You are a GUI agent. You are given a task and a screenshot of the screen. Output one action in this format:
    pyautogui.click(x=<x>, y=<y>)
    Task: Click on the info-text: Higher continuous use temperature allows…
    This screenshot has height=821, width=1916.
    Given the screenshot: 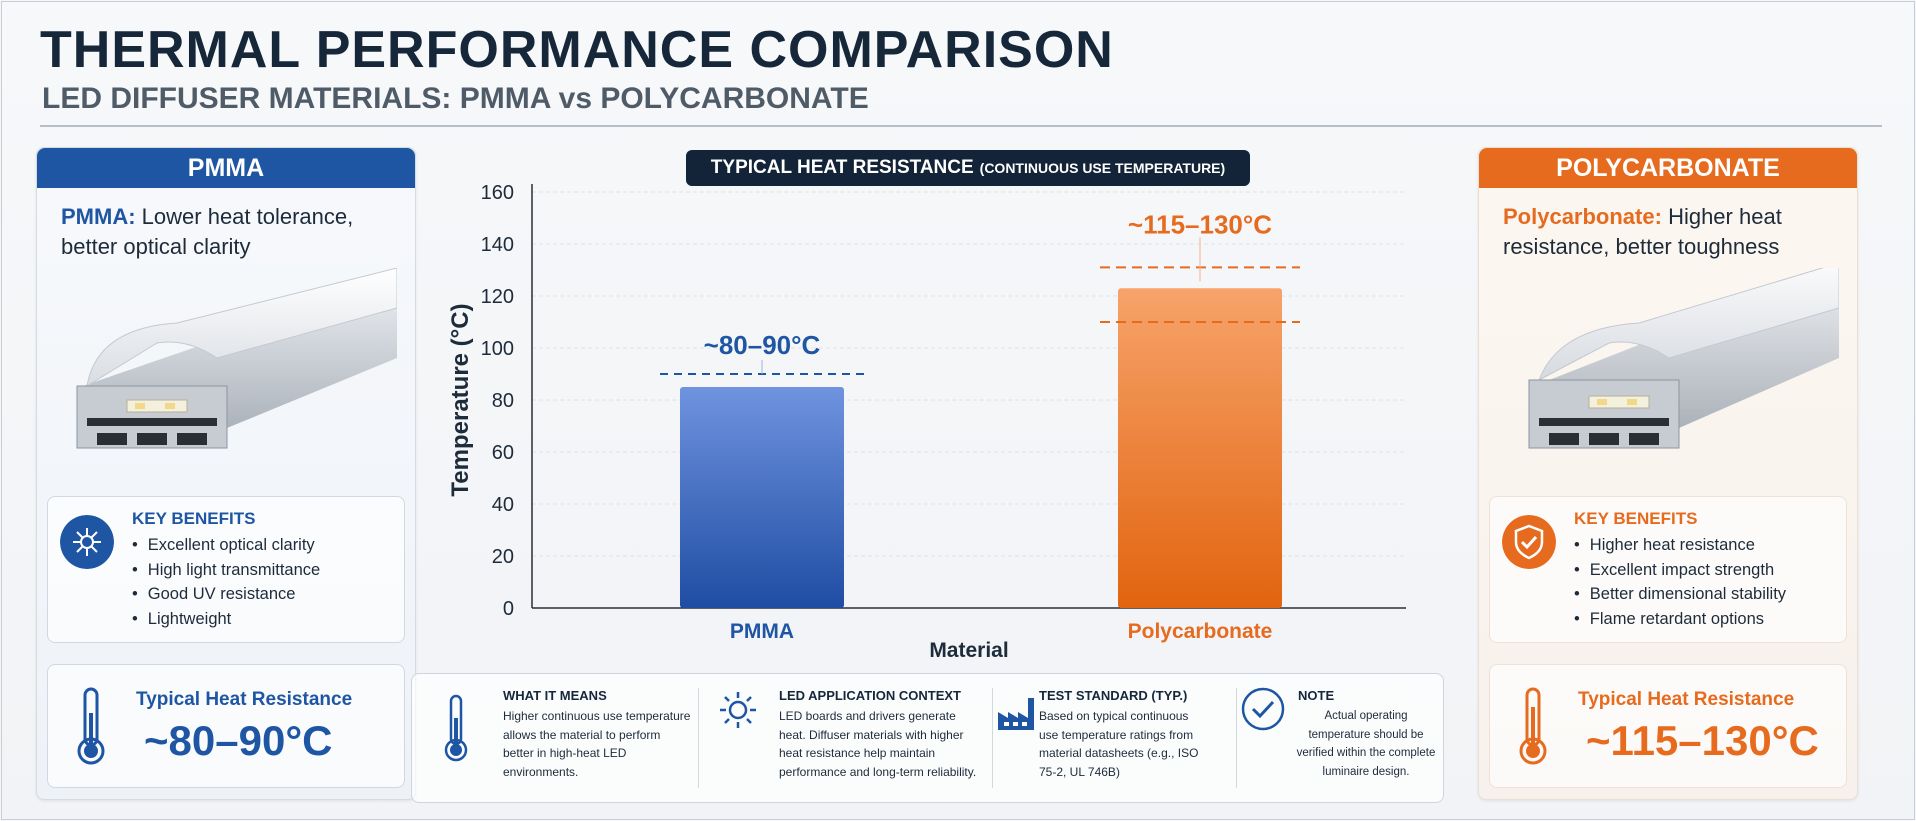 What is the action you would take?
    pyautogui.click(x=597, y=744)
    